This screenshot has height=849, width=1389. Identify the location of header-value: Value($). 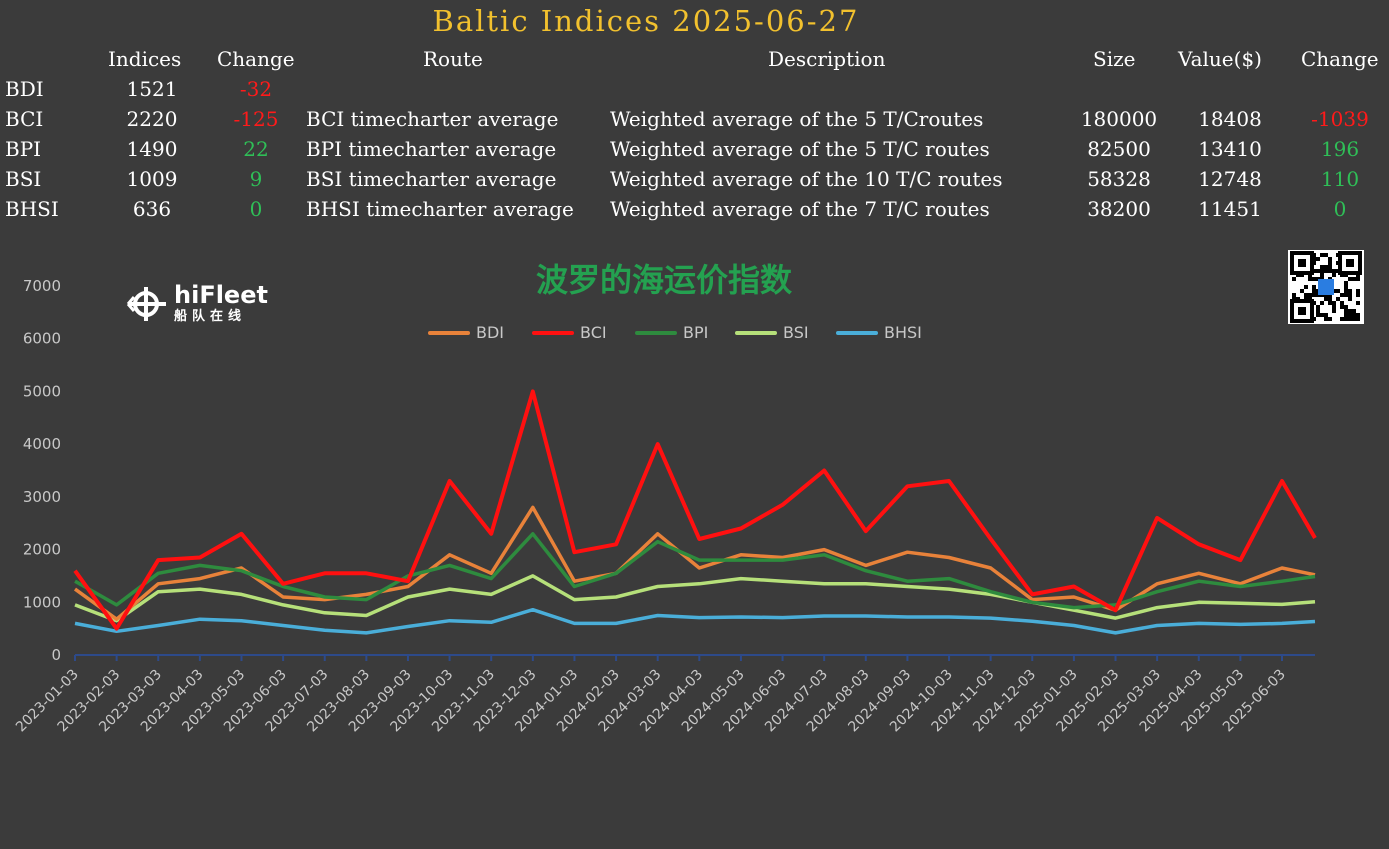
(1220, 59).